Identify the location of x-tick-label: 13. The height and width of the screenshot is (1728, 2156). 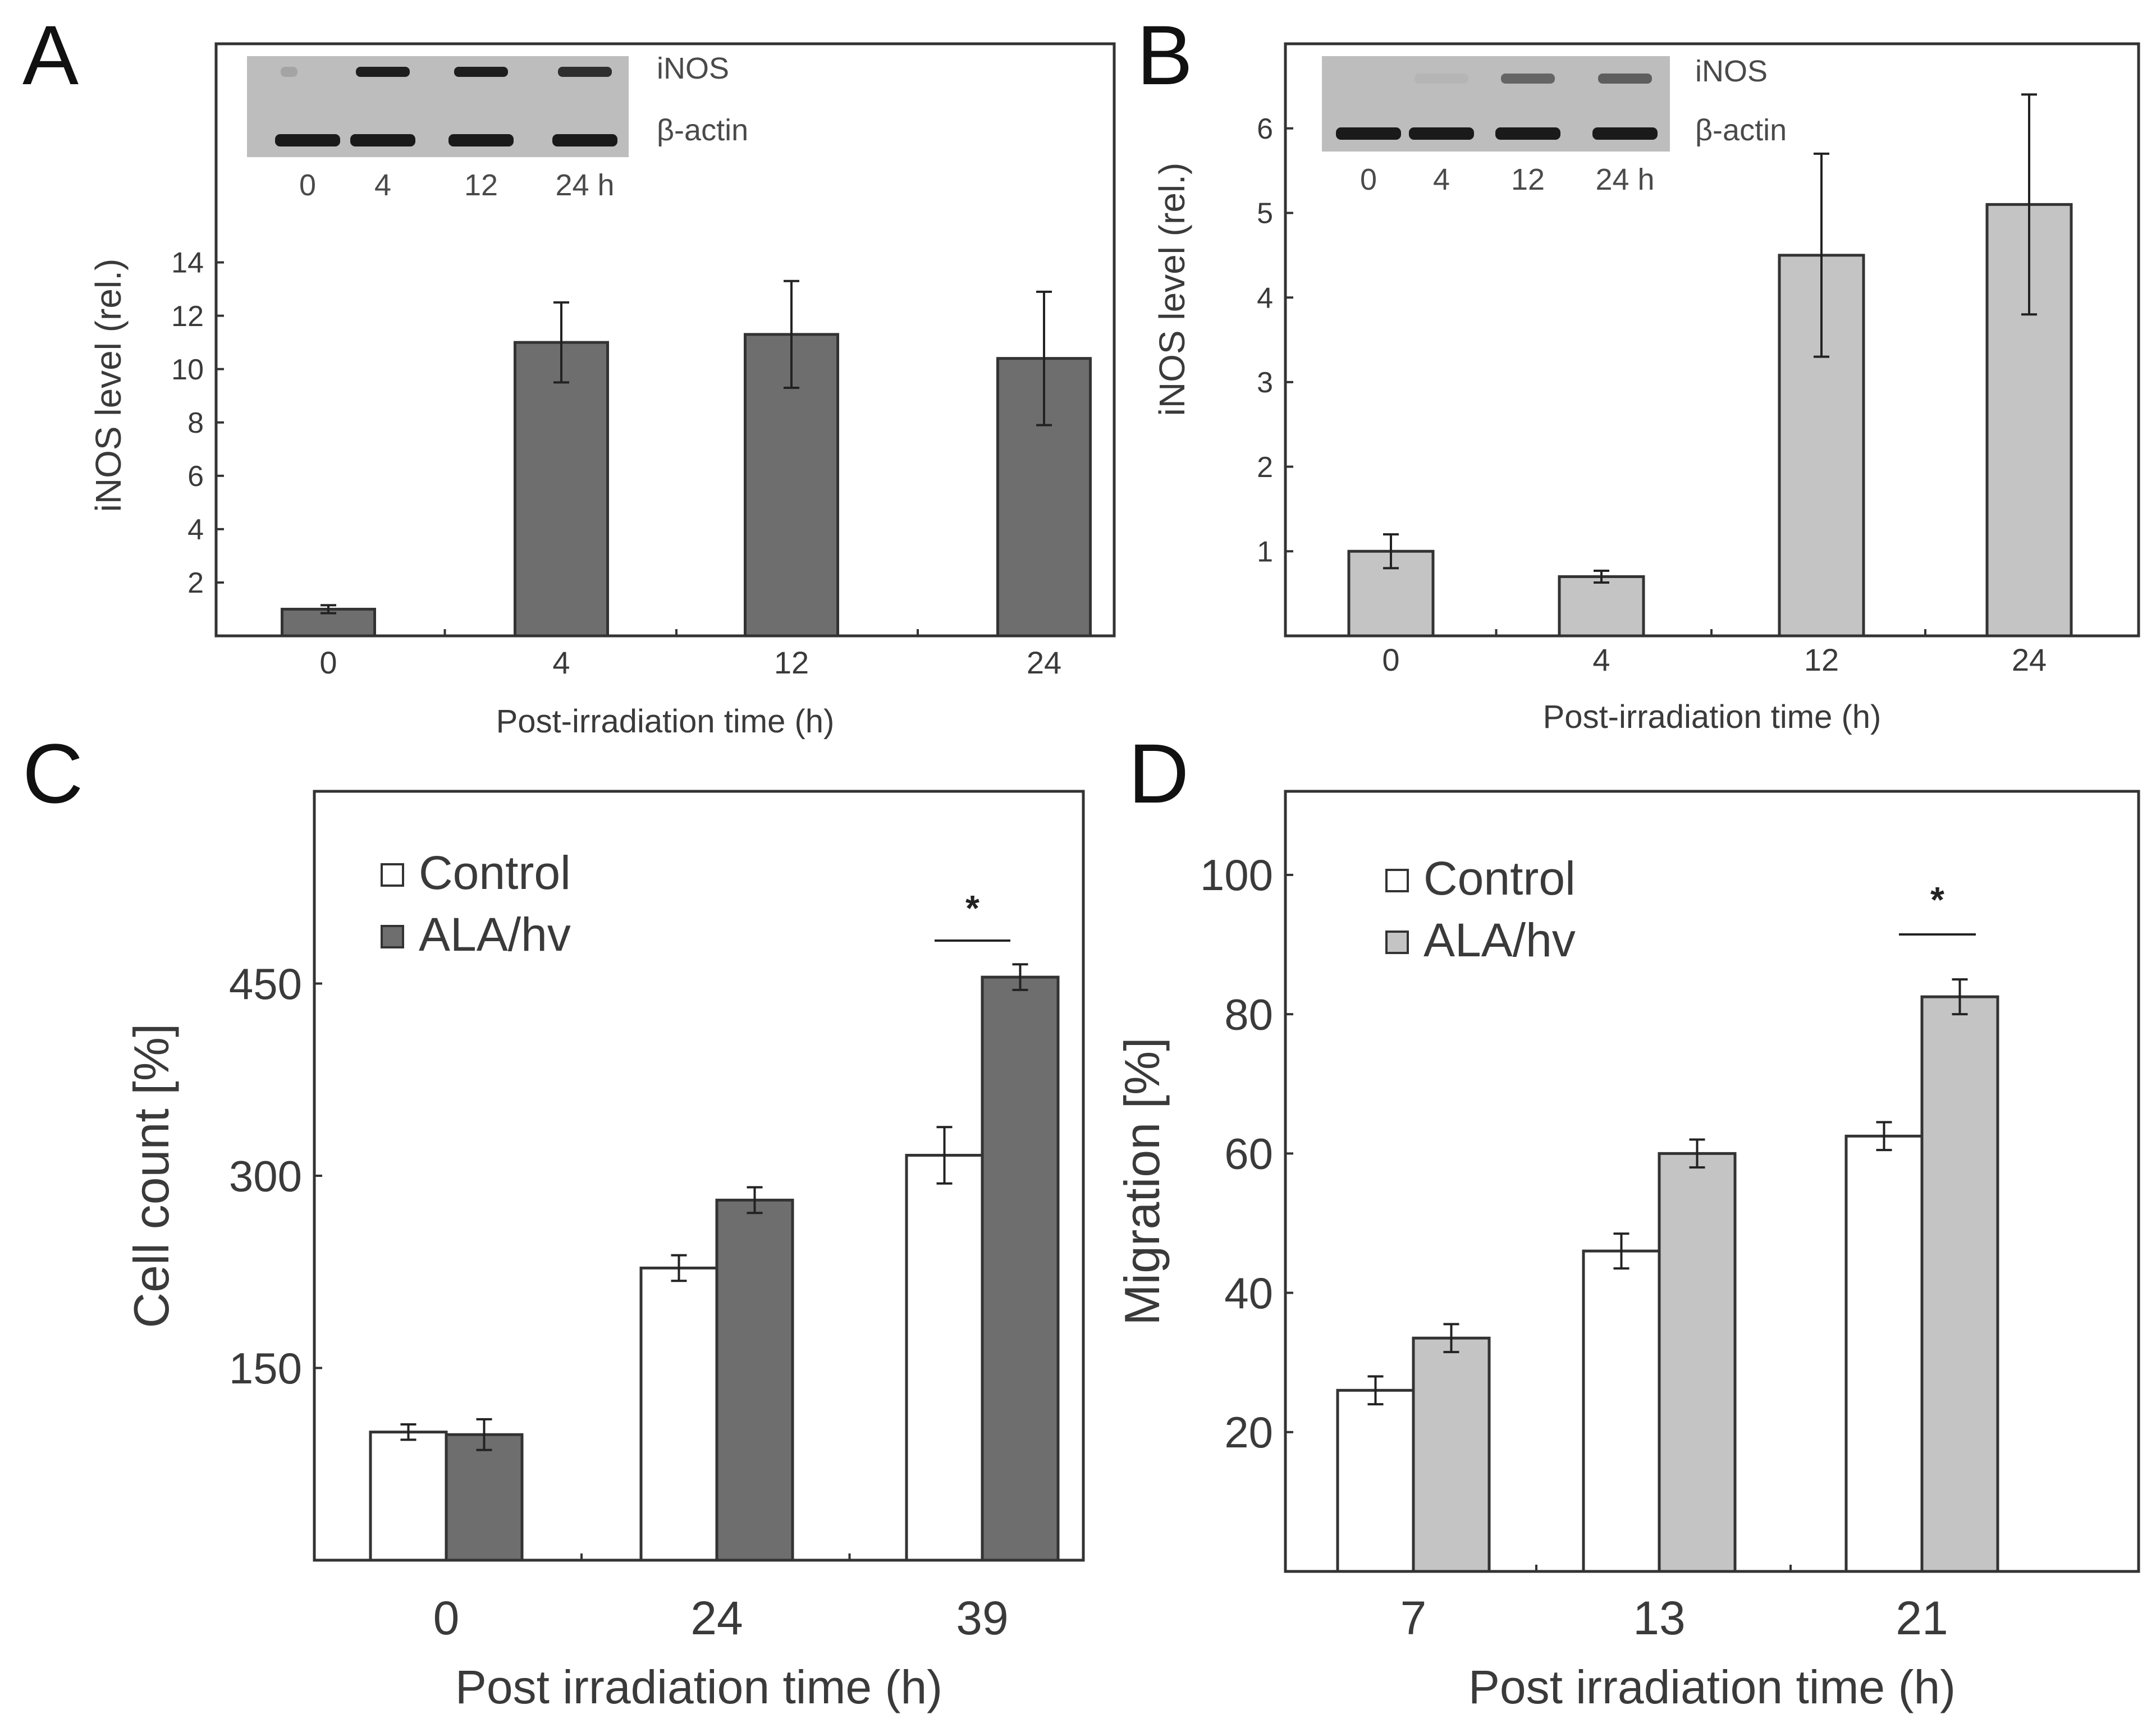
(1659, 1618).